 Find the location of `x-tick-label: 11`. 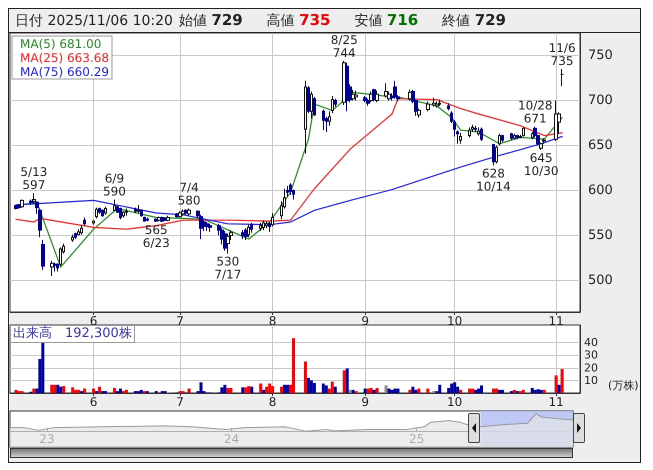

x-tick-label: 11 is located at coordinates (556, 402).